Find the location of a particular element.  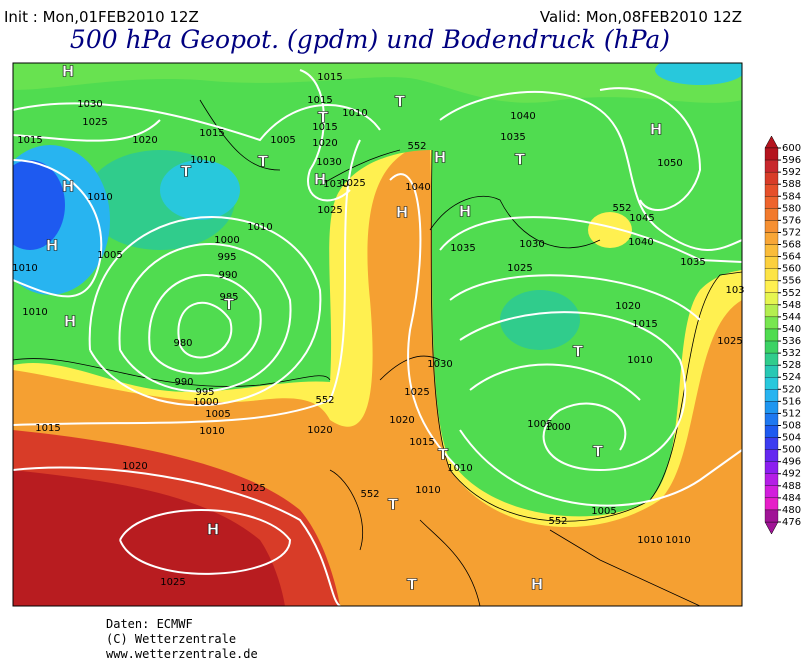

colorbar-label: 596 is located at coordinates (791, 160).